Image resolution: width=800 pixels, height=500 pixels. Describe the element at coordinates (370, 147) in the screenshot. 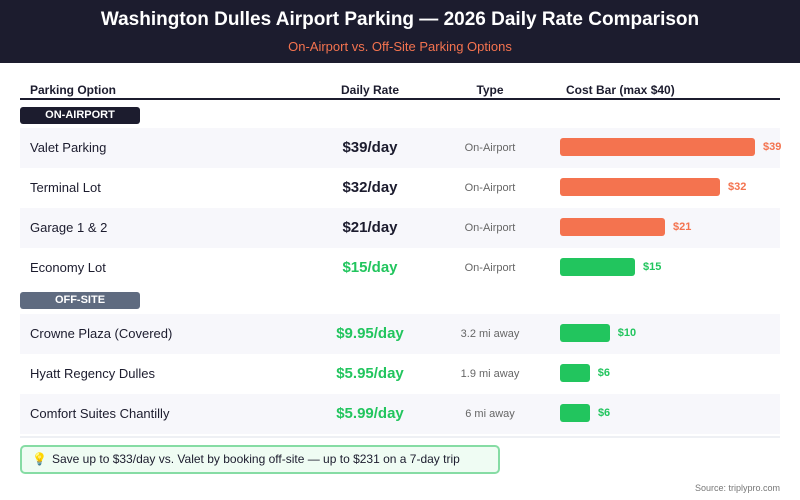

I see `daily-rate: $39/day` at that location.